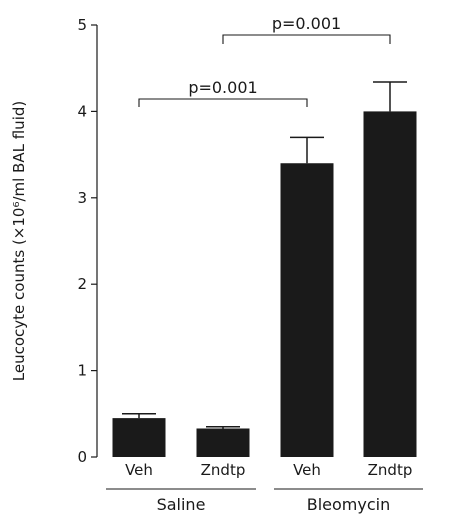 The width and height of the screenshot is (449, 517). Describe the element at coordinates (82, 111) in the screenshot. I see `y-tick-label: 4` at that location.